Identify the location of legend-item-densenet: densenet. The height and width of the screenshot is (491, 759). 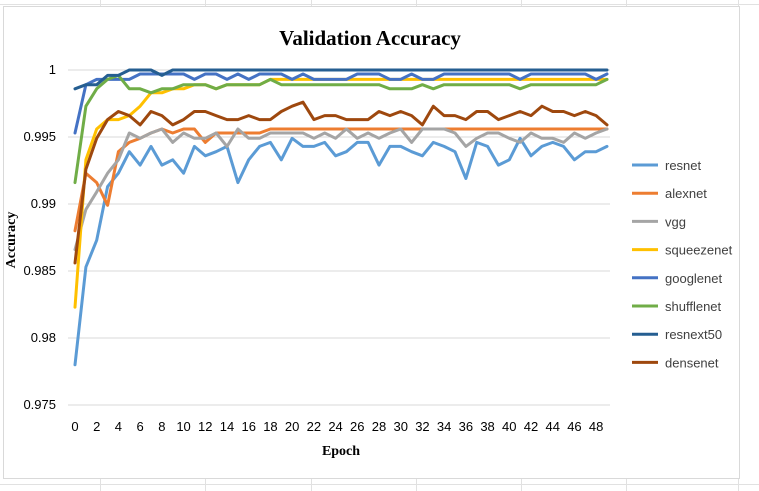
(675, 362).